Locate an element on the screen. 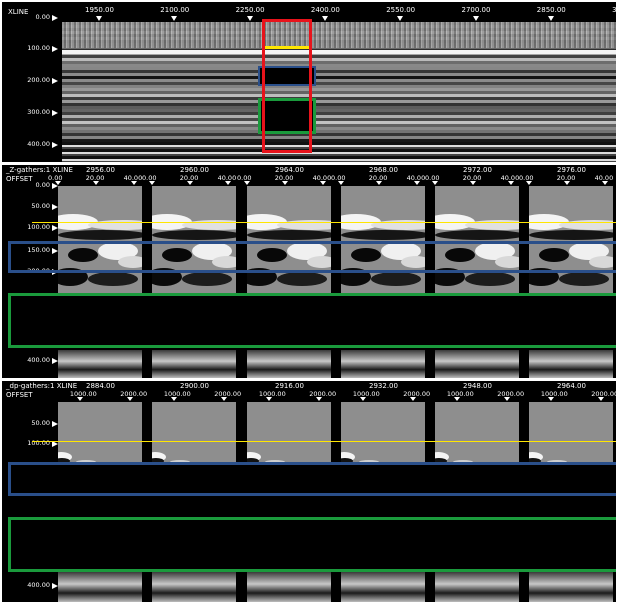 Image resolution: width=618 pixels, height=604 pixels. x-tick-label: 2100.00 is located at coordinates (175, 10).